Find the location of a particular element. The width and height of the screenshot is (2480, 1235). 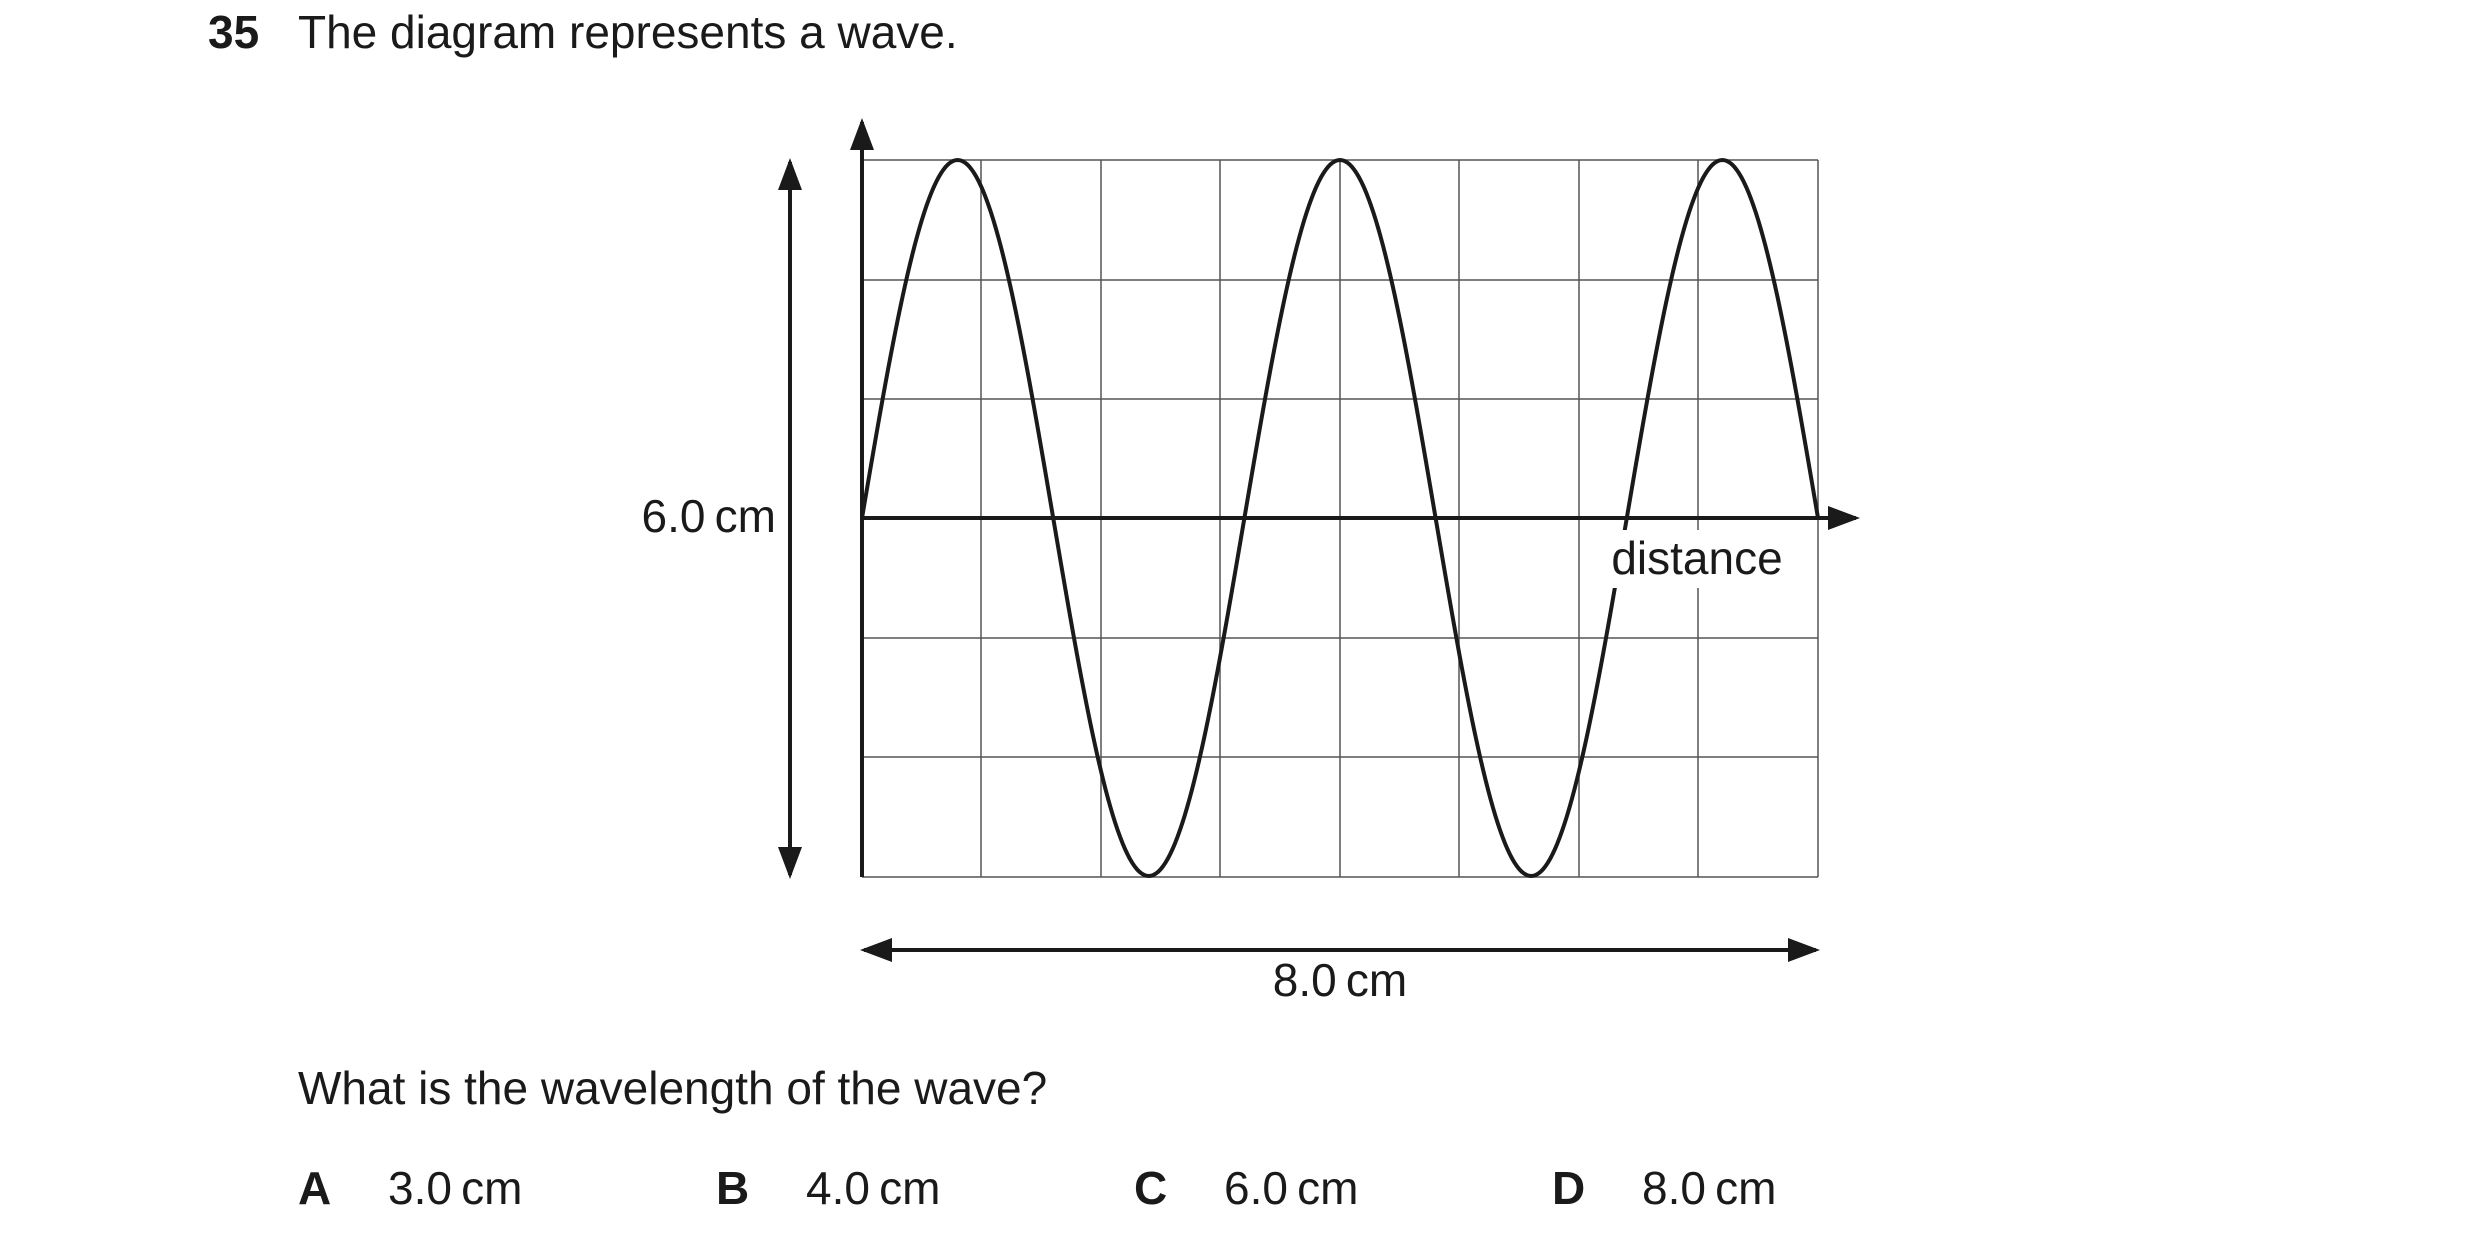

question-stem: The diagram represents a wave. is located at coordinates (628, 32).